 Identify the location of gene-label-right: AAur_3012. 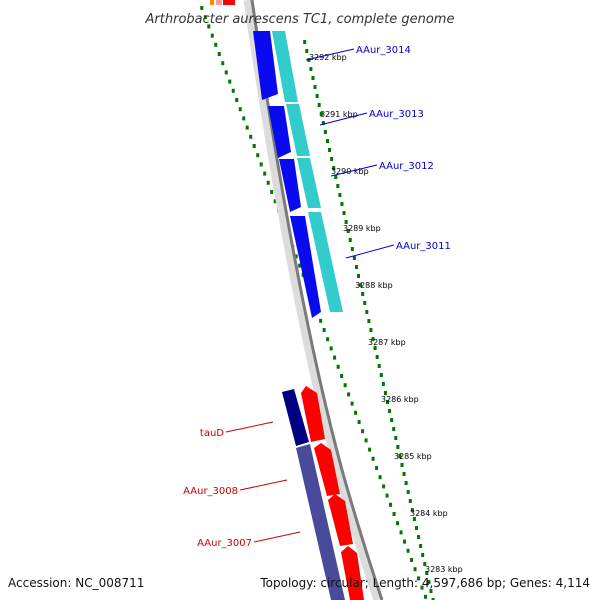
(406, 166).